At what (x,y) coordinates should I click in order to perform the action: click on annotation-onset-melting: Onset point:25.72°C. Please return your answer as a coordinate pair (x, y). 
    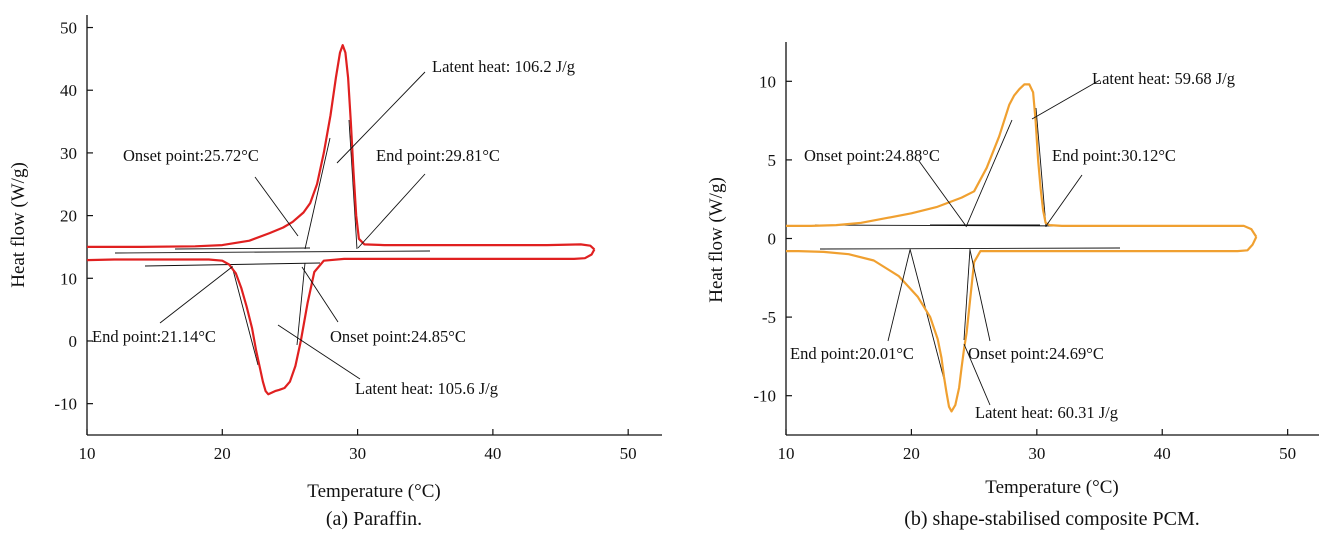
    Looking at the image, I should click on (191, 155).